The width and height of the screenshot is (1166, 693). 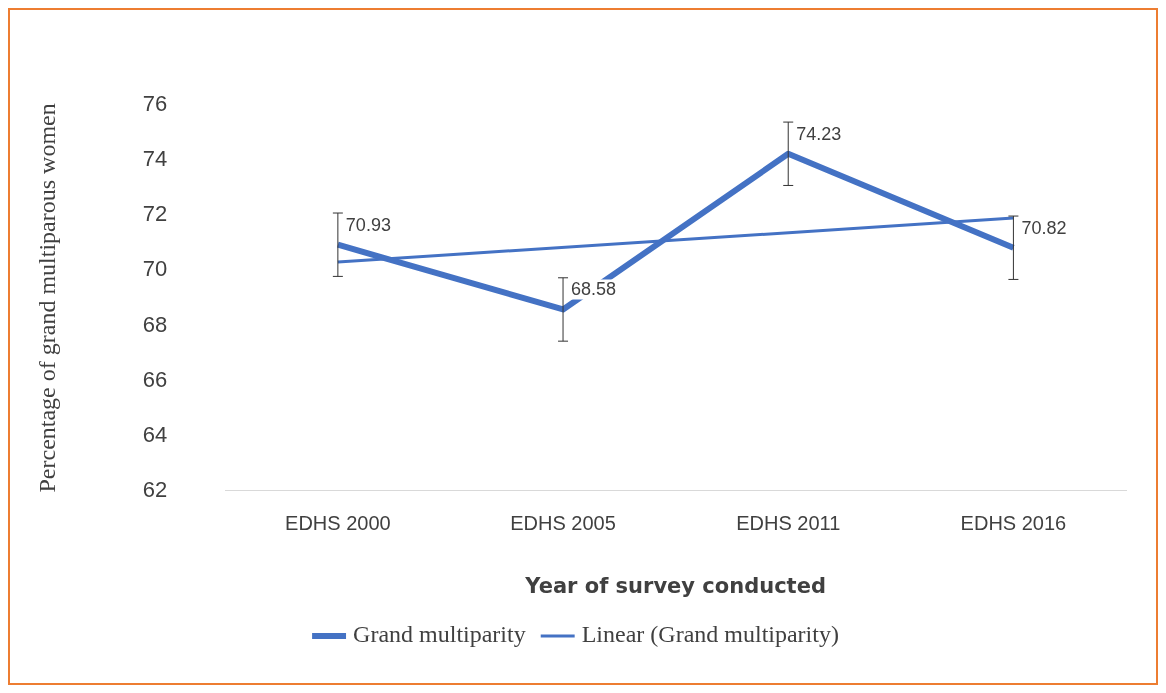 I want to click on y-tick-label: 64, so click(x=155, y=434).